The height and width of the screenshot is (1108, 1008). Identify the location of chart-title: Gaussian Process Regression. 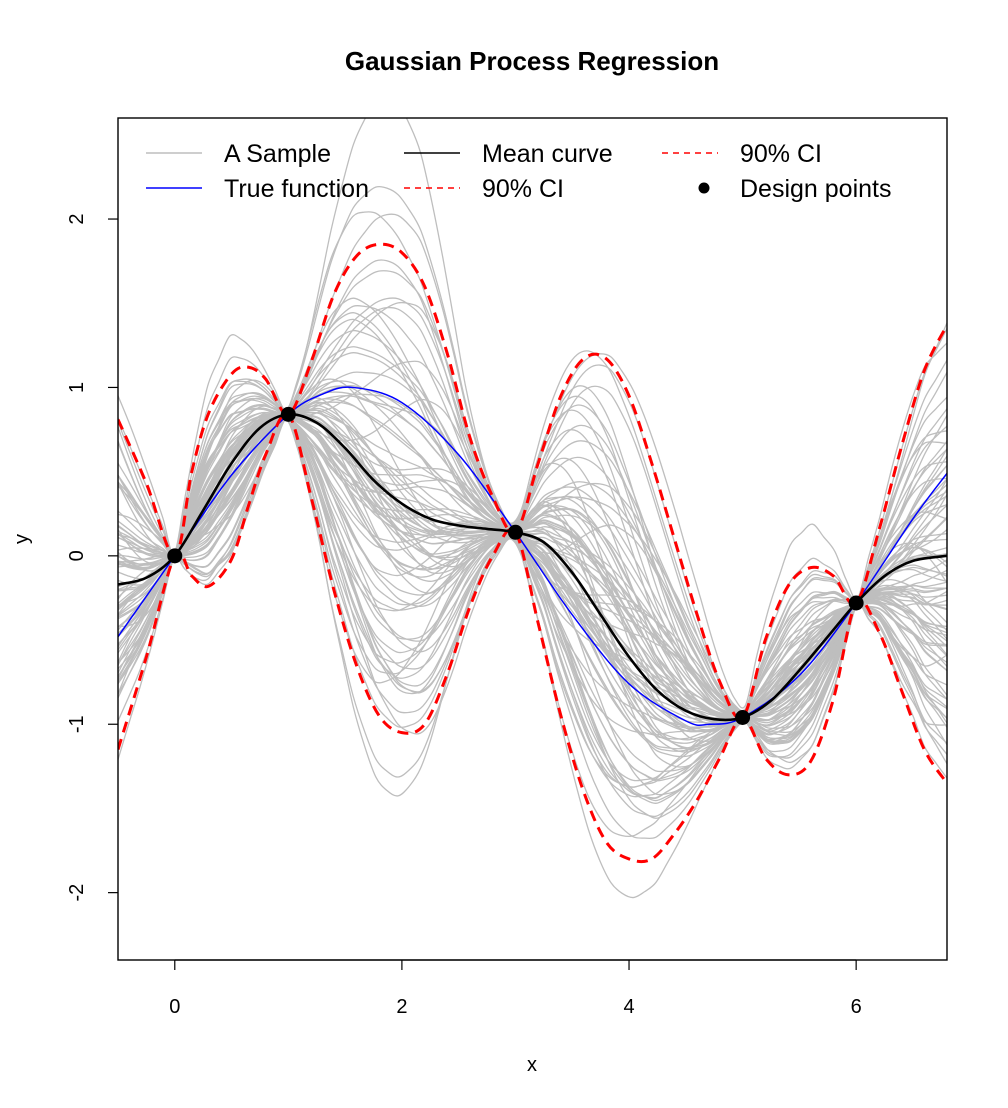
(532, 61).